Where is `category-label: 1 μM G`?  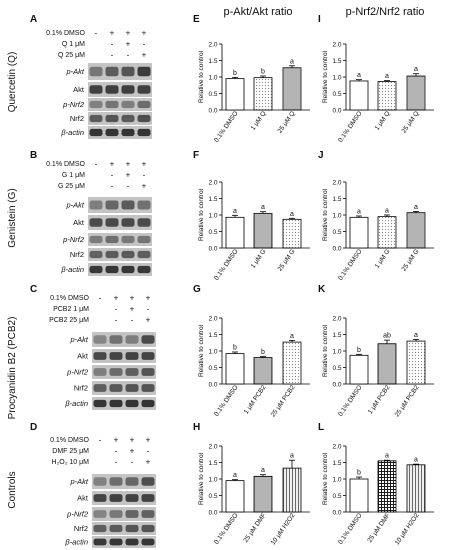 category-label: 1 μM G is located at coordinates (259, 259).